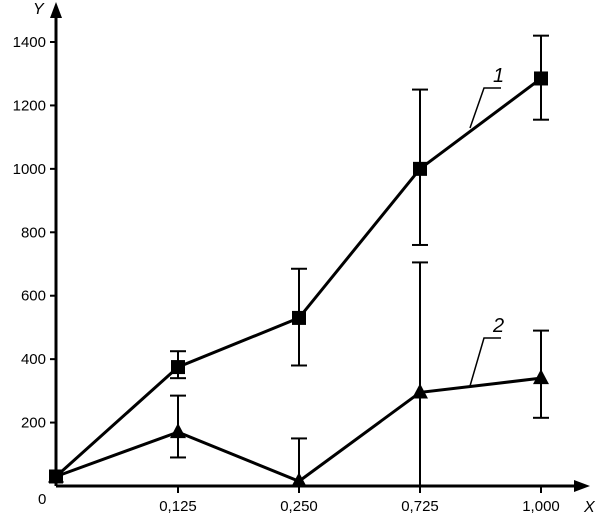  Describe the element at coordinates (359, 500) in the screenshot. I see `x-ticks: 0,125 0,250 0,725 1,000` at that location.